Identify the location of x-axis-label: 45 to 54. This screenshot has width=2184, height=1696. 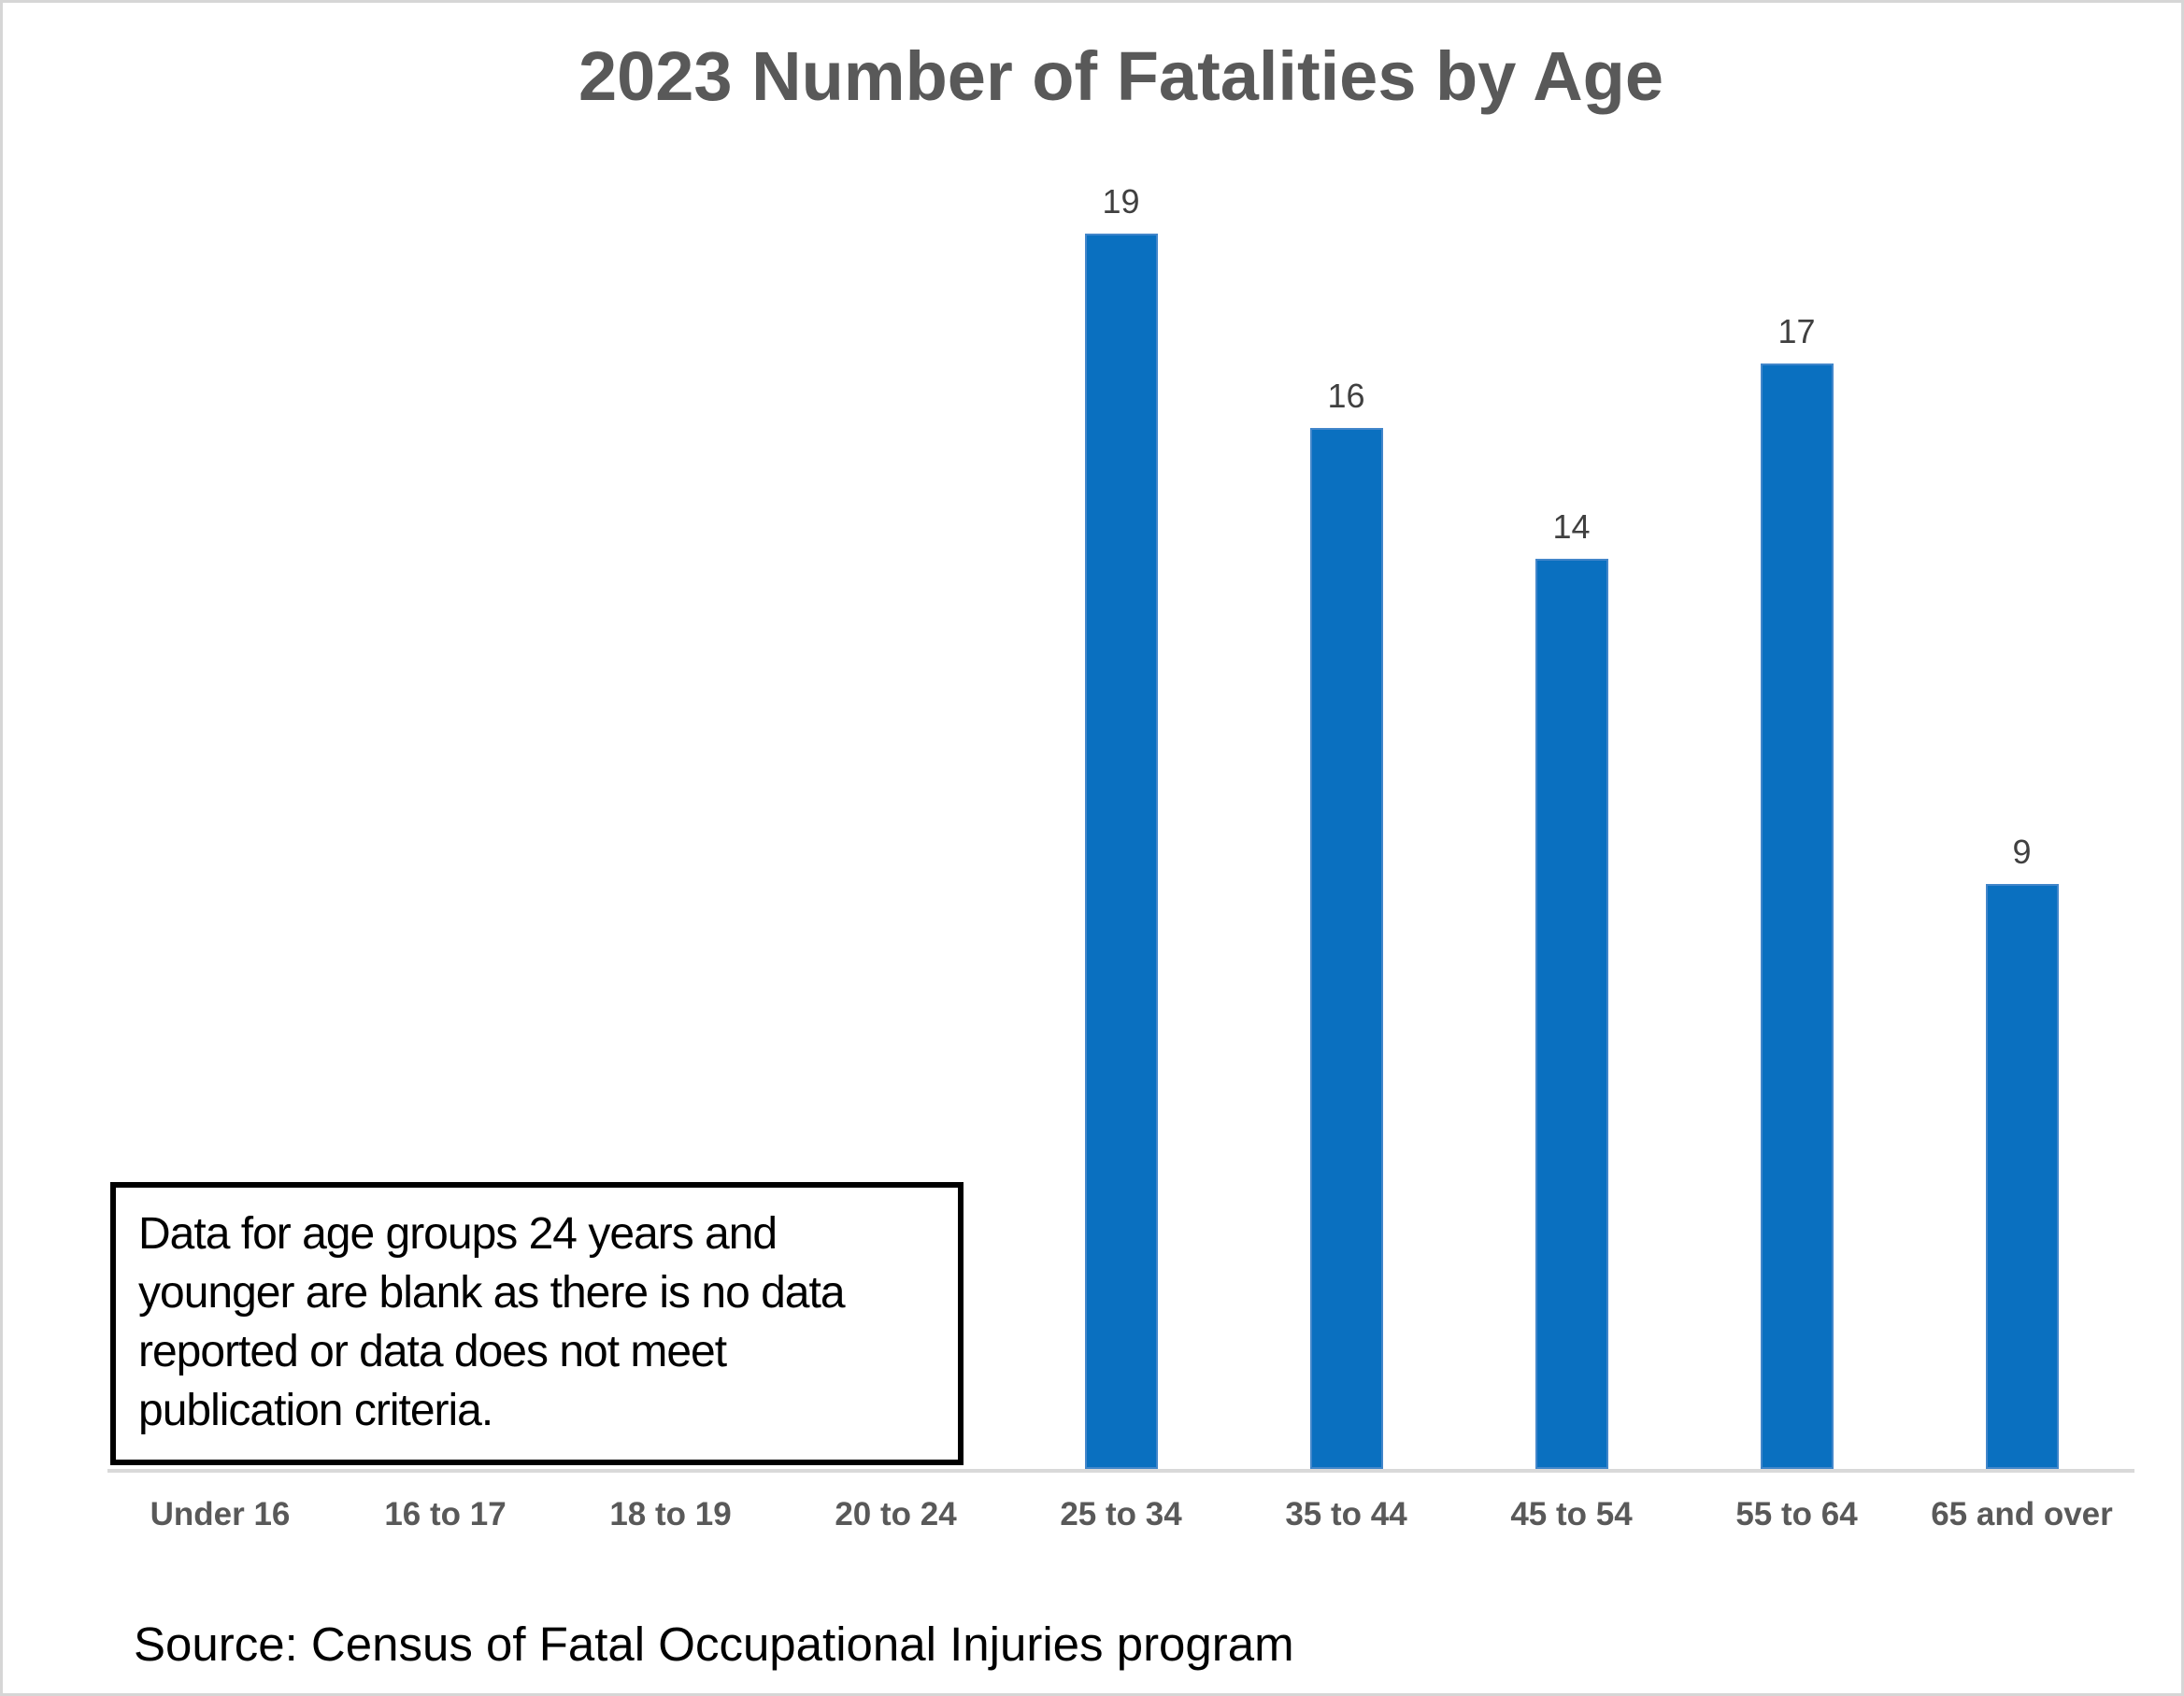
(1571, 1514).